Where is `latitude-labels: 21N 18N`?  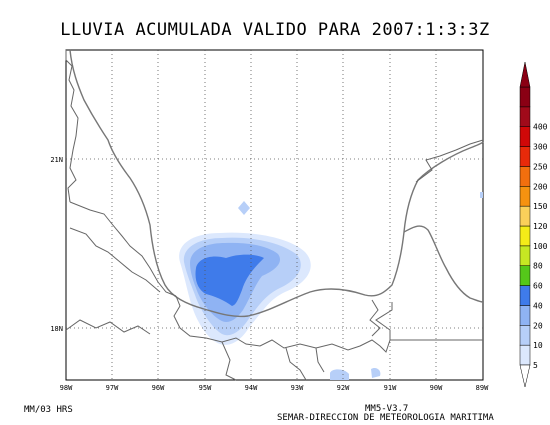 latitude-labels: 21N 18N is located at coordinates (56, 244).